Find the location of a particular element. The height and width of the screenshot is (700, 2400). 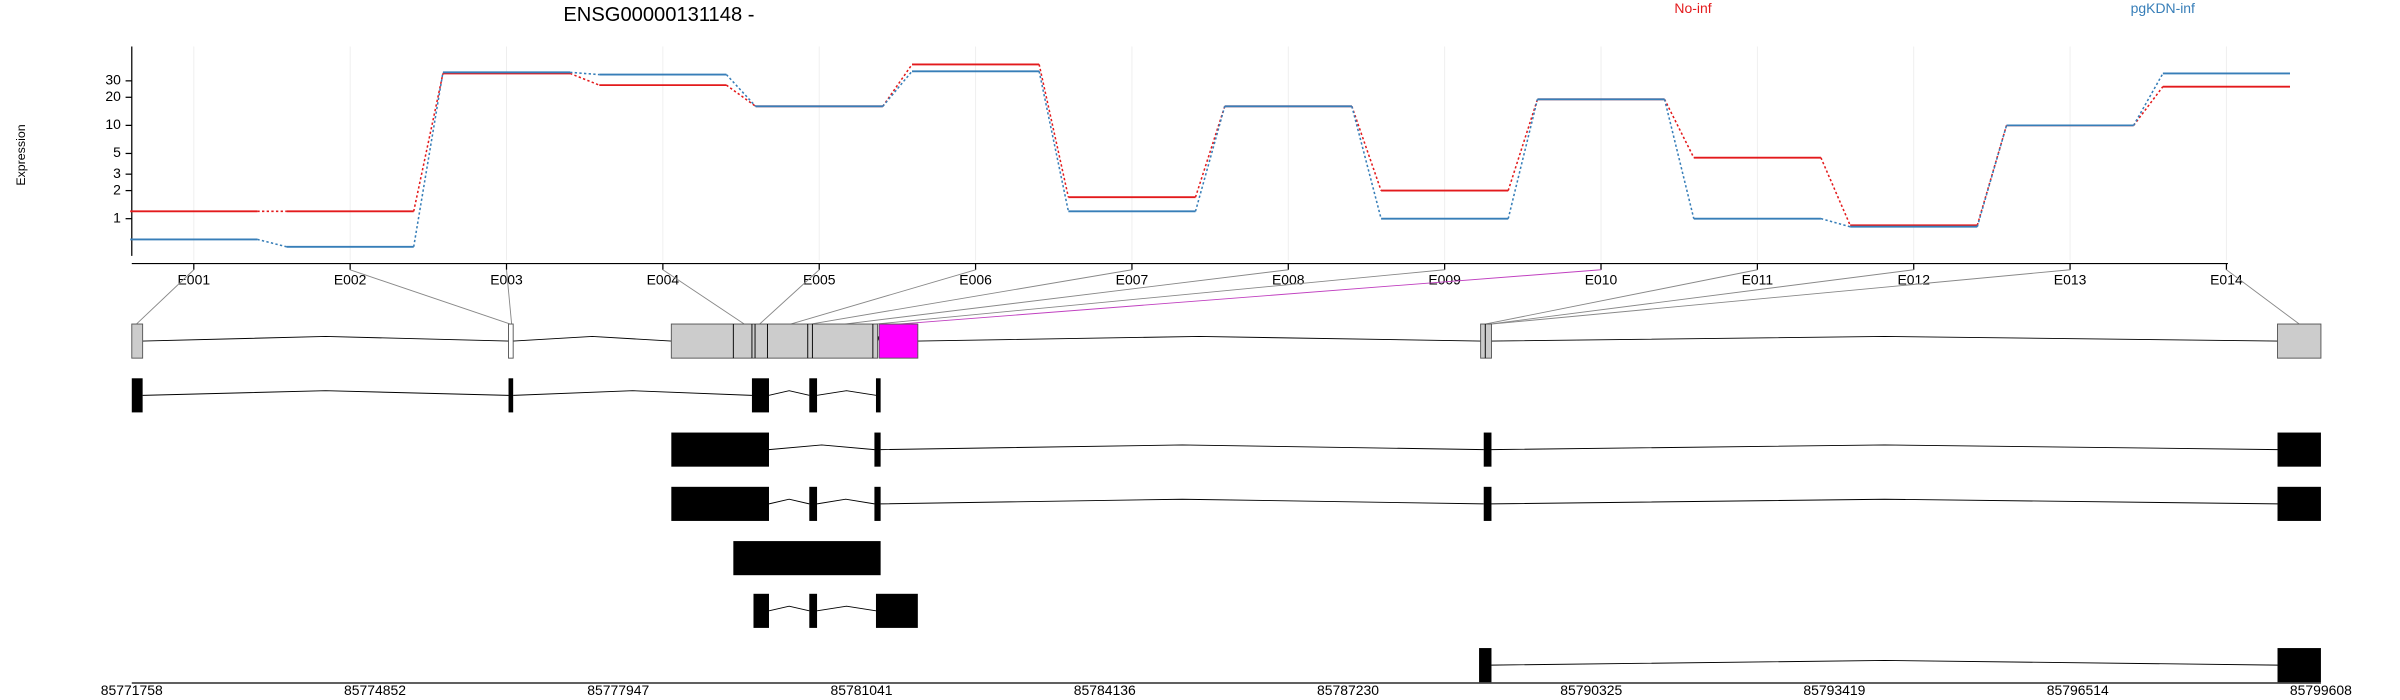

y-tick-label: 1 is located at coordinates (117, 217).